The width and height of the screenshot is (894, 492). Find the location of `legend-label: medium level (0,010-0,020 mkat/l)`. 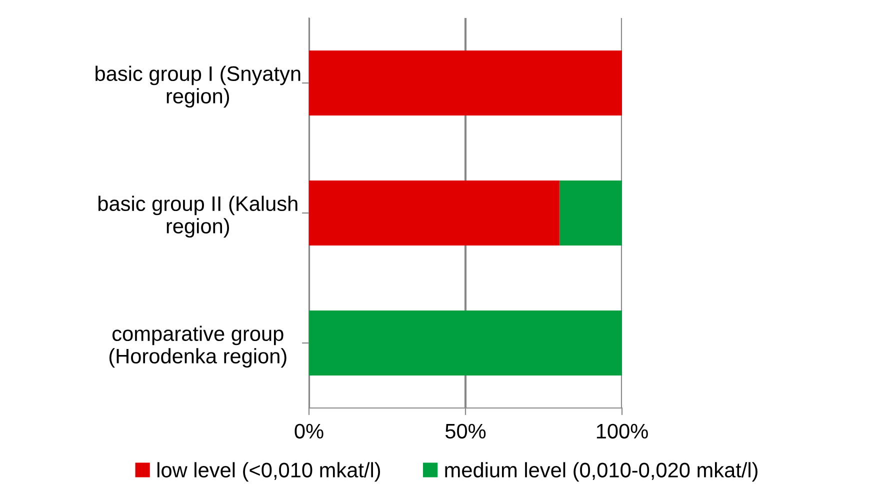

legend-label: medium level (0,010-0,020 mkat/l) is located at coordinates (601, 472).